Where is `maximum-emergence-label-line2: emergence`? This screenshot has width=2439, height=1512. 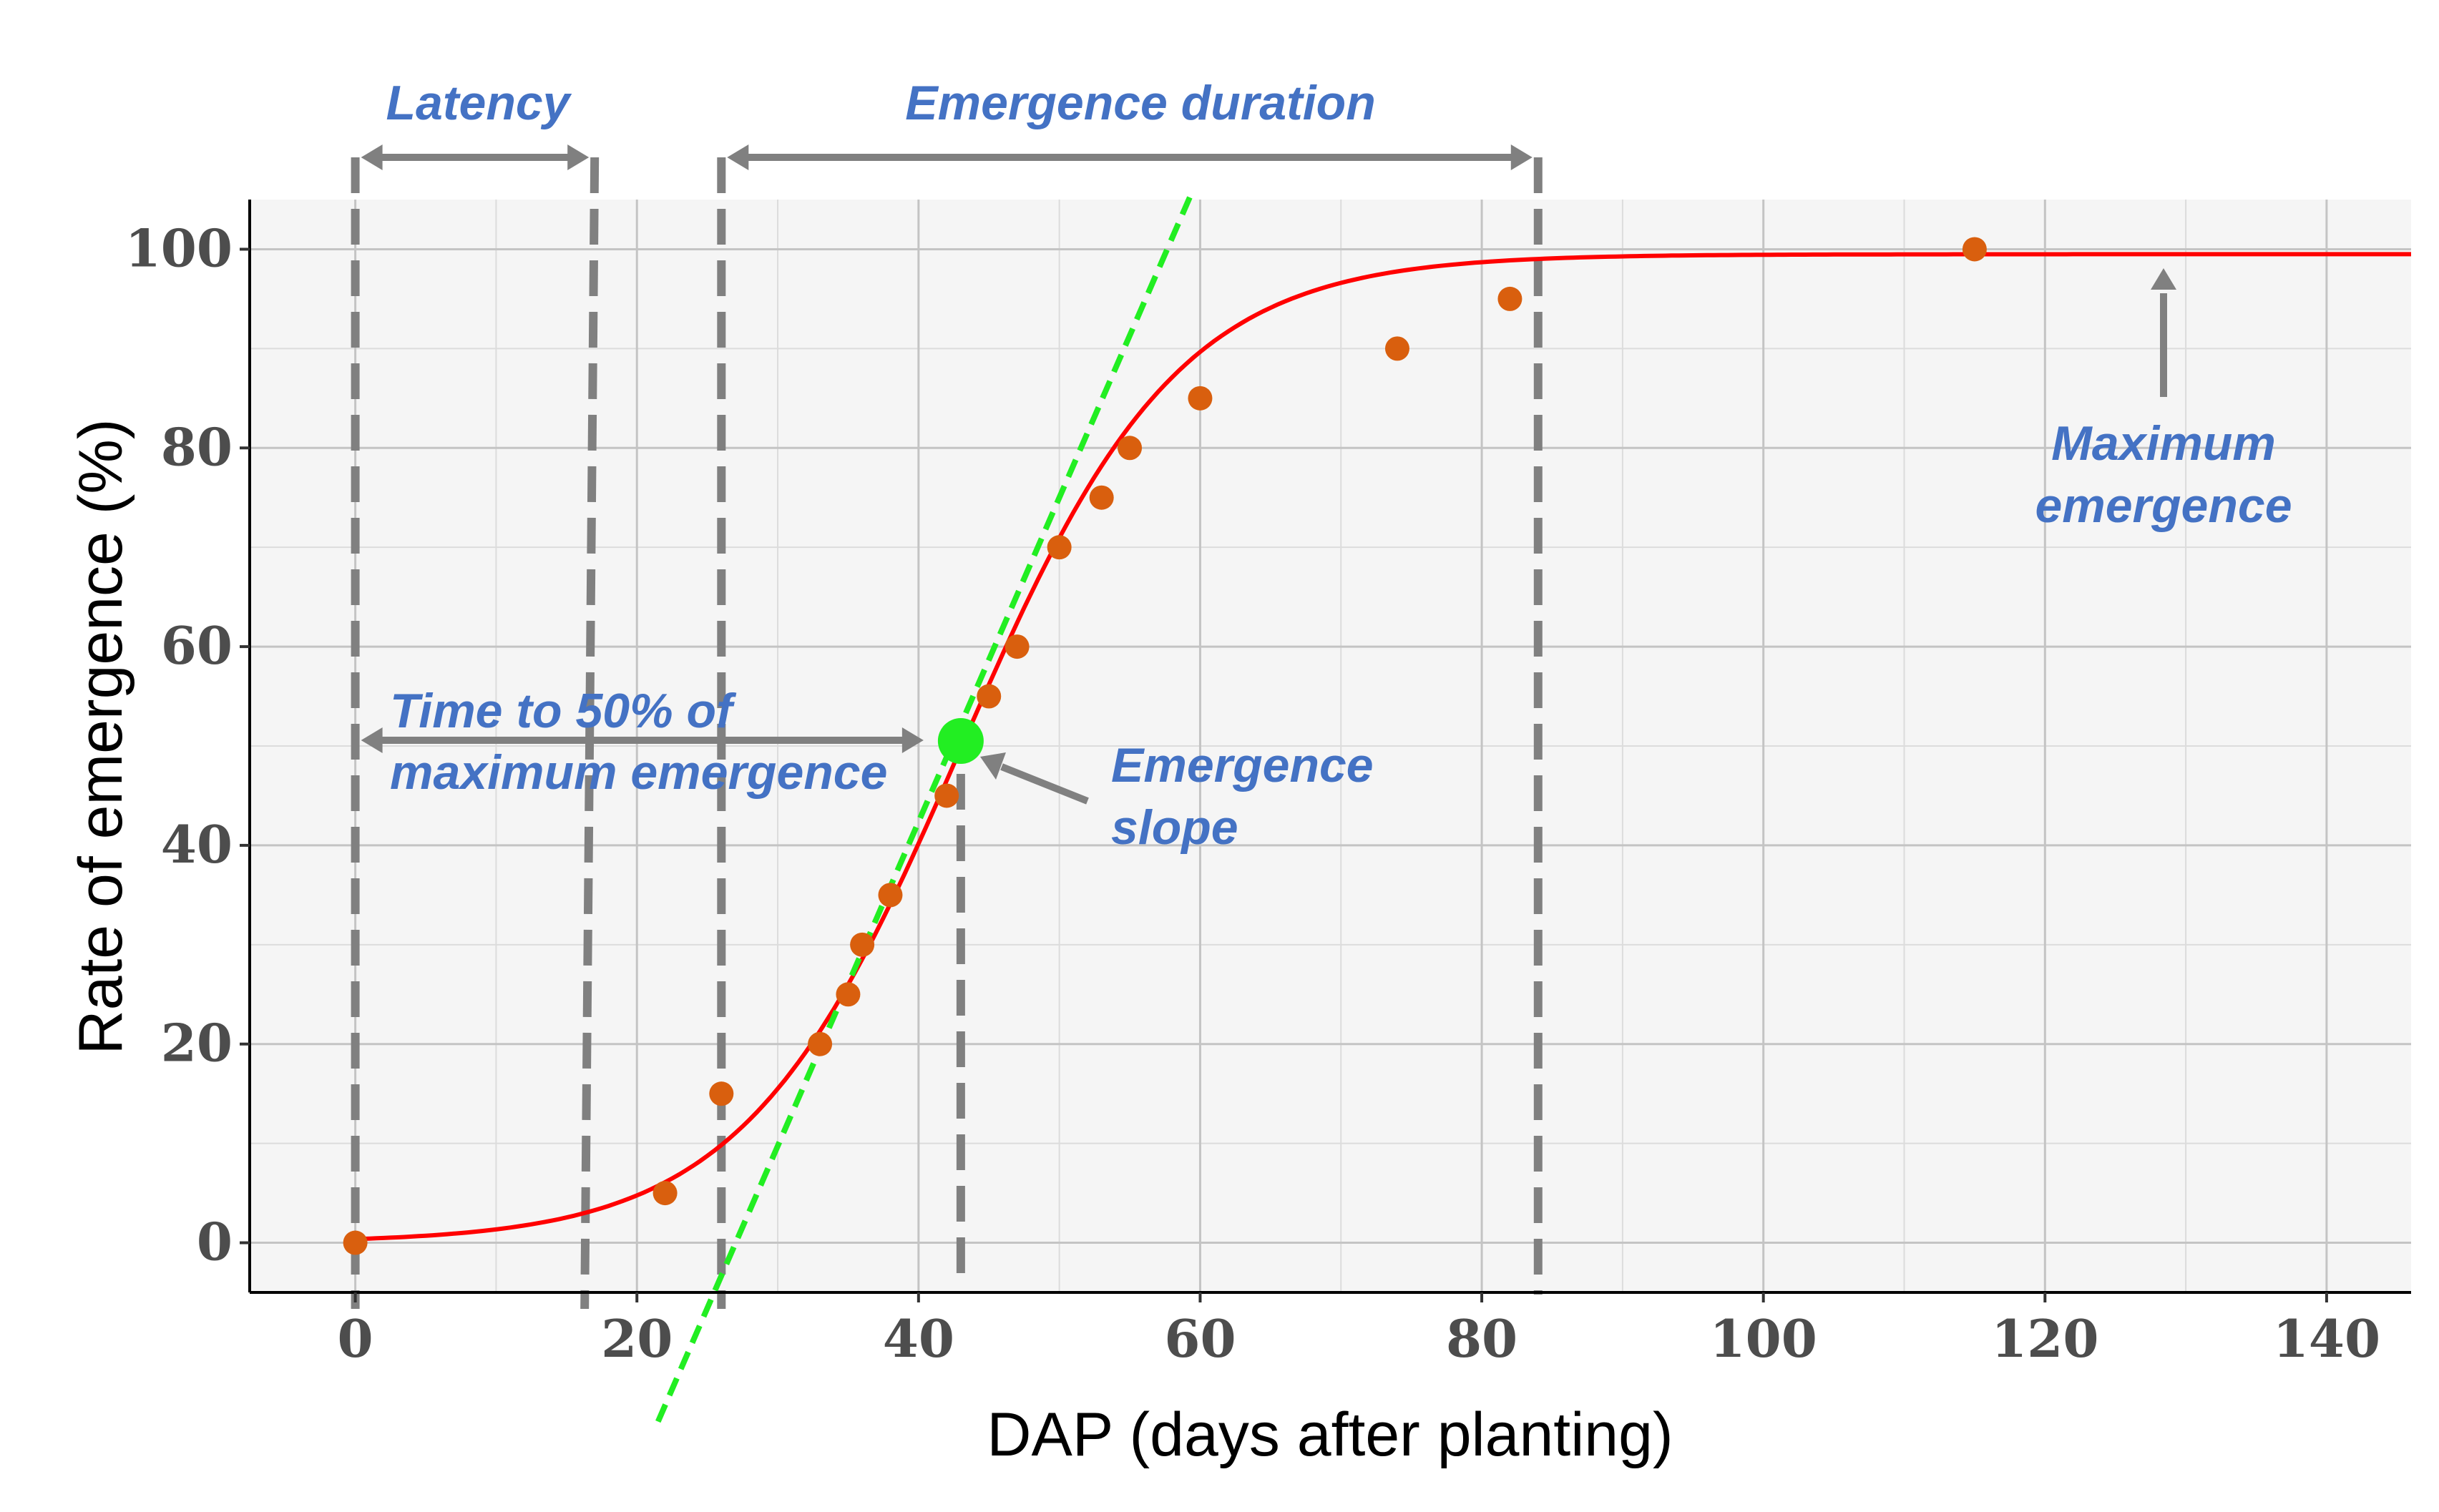
maximum-emergence-label-line2: emergence is located at coordinates (2163, 505).